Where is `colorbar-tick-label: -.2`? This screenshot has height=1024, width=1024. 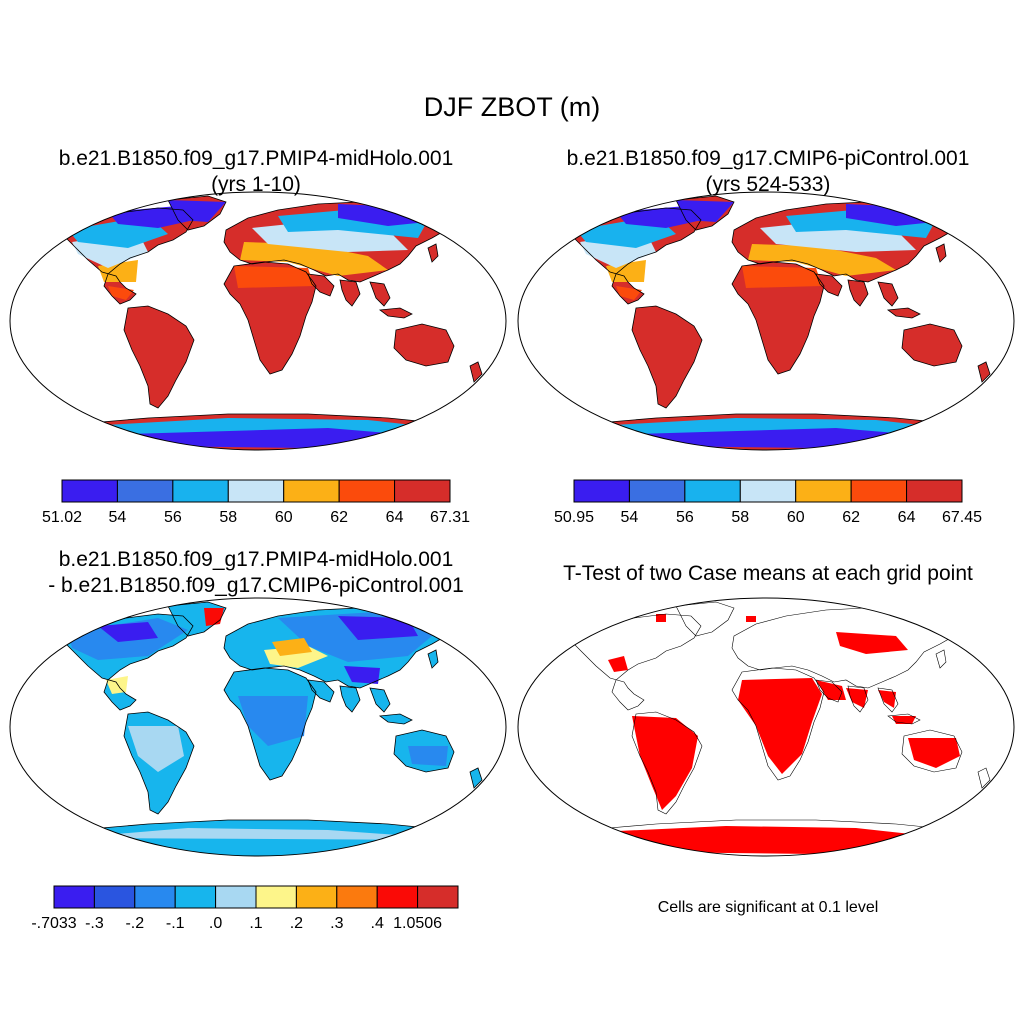 colorbar-tick-label: -.2 is located at coordinates (134, 923).